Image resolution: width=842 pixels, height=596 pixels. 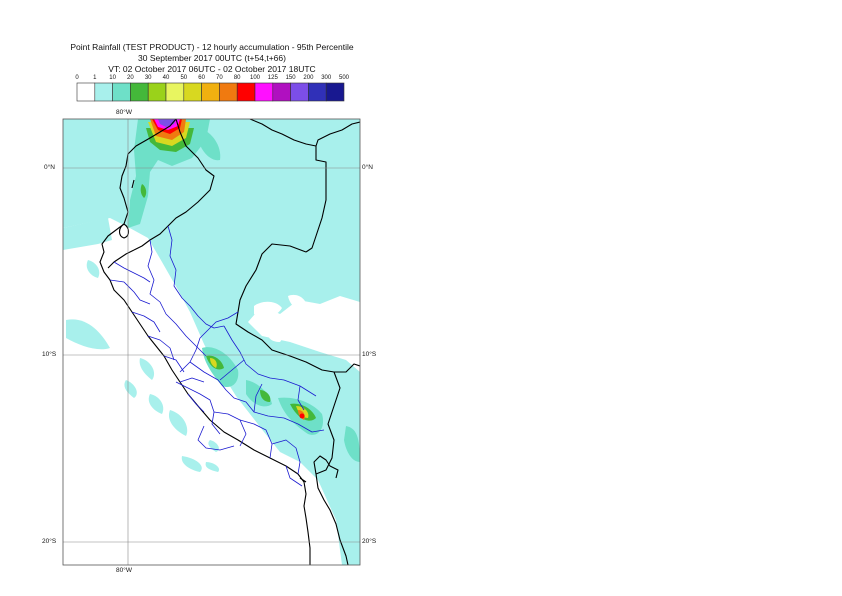 I want to click on rain-shading-gaps, so click(x=287, y=318).